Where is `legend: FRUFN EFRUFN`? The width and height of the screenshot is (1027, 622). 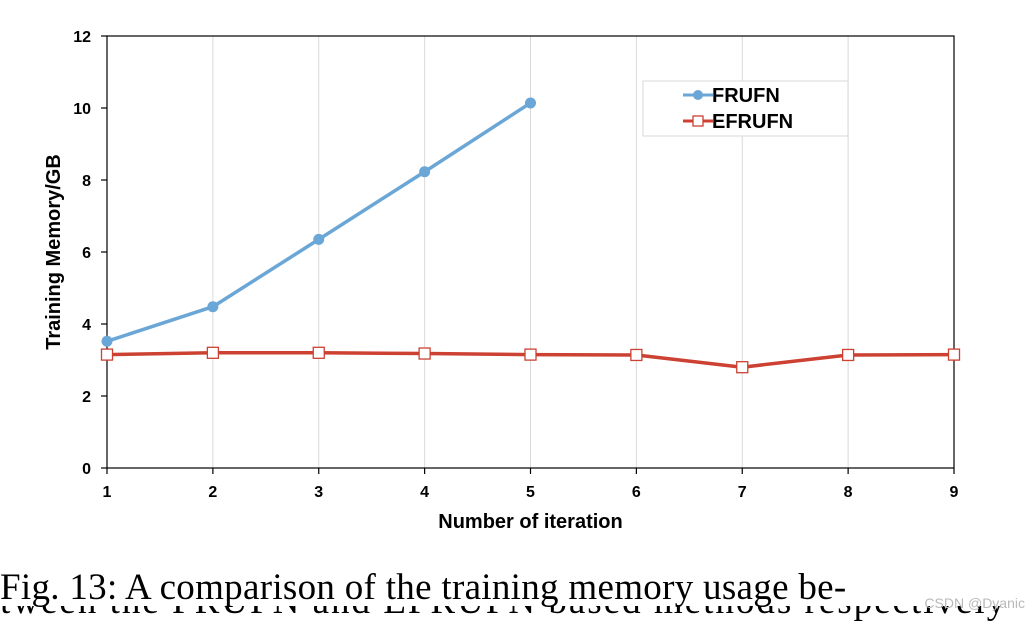 legend: FRUFN EFRUFN is located at coordinates (745, 108).